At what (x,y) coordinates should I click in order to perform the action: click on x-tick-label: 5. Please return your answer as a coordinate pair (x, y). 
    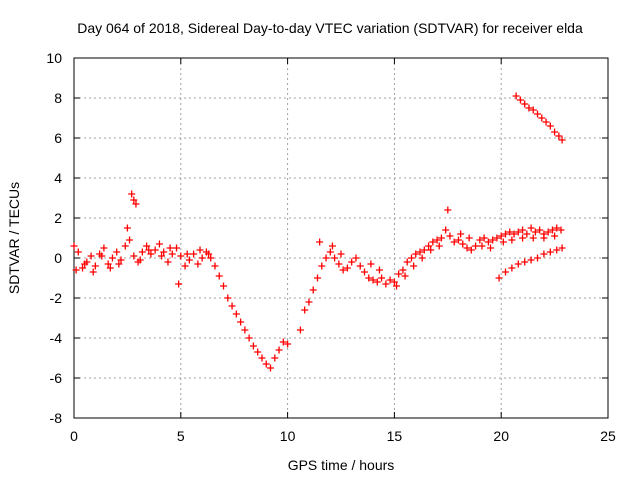
    Looking at the image, I should click on (181, 436).